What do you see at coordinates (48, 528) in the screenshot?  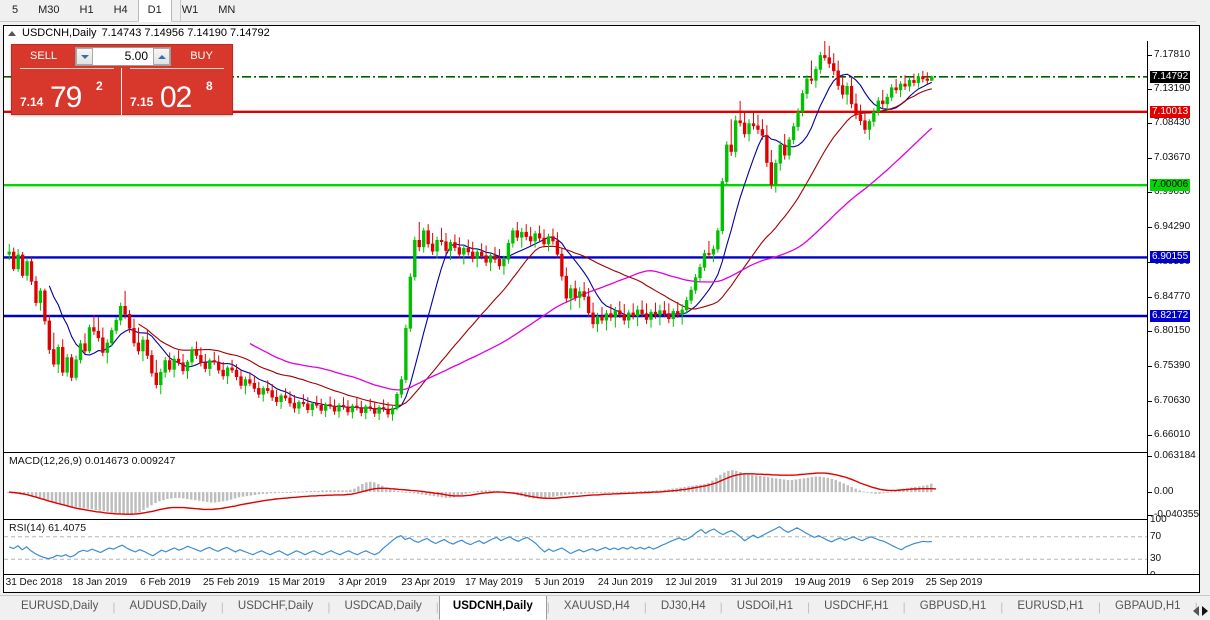 I see `rsi-label: RSI(14) 61.4075` at bounding box center [48, 528].